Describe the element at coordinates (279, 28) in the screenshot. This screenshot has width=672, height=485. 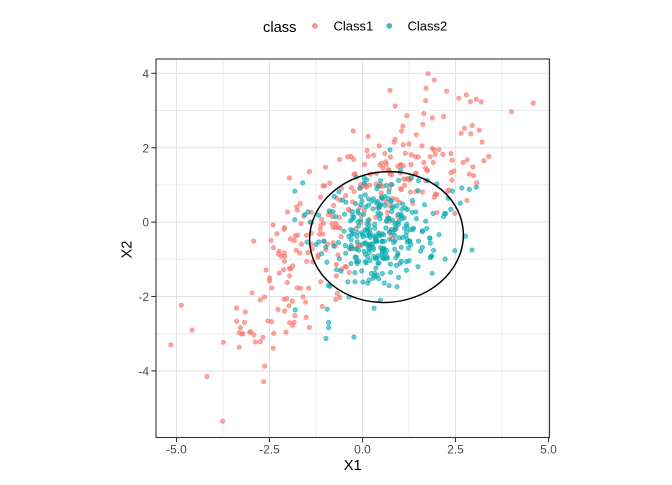
I see `svg-text: class` at that location.